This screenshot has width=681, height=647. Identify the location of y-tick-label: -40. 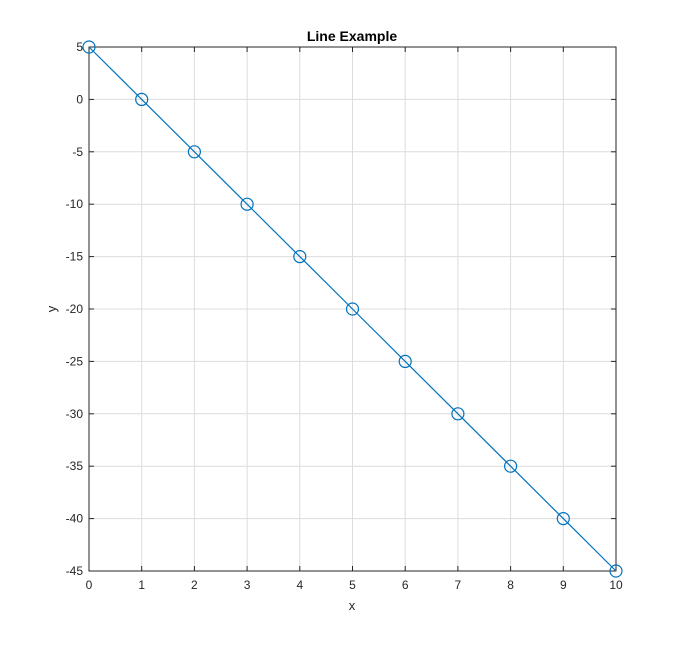
(75, 519).